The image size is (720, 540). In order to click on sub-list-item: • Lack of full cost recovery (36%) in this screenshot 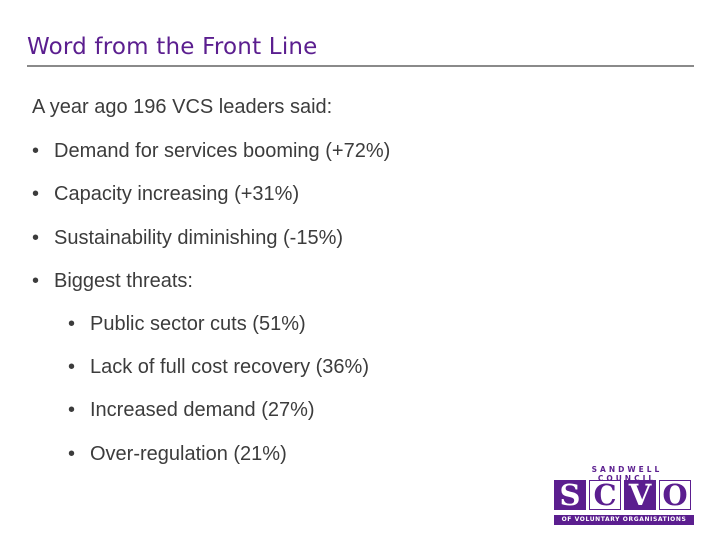, I will do `click(218, 367)`.